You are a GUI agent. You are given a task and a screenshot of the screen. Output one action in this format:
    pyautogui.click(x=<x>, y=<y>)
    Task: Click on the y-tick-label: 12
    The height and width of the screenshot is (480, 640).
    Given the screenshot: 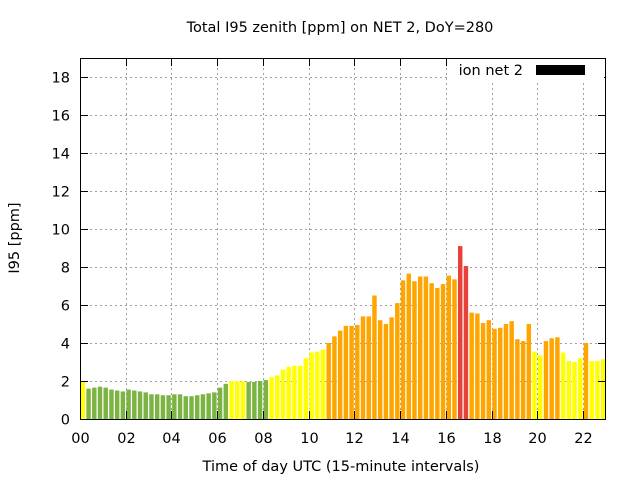 What is the action you would take?
    pyautogui.click(x=61, y=193)
    